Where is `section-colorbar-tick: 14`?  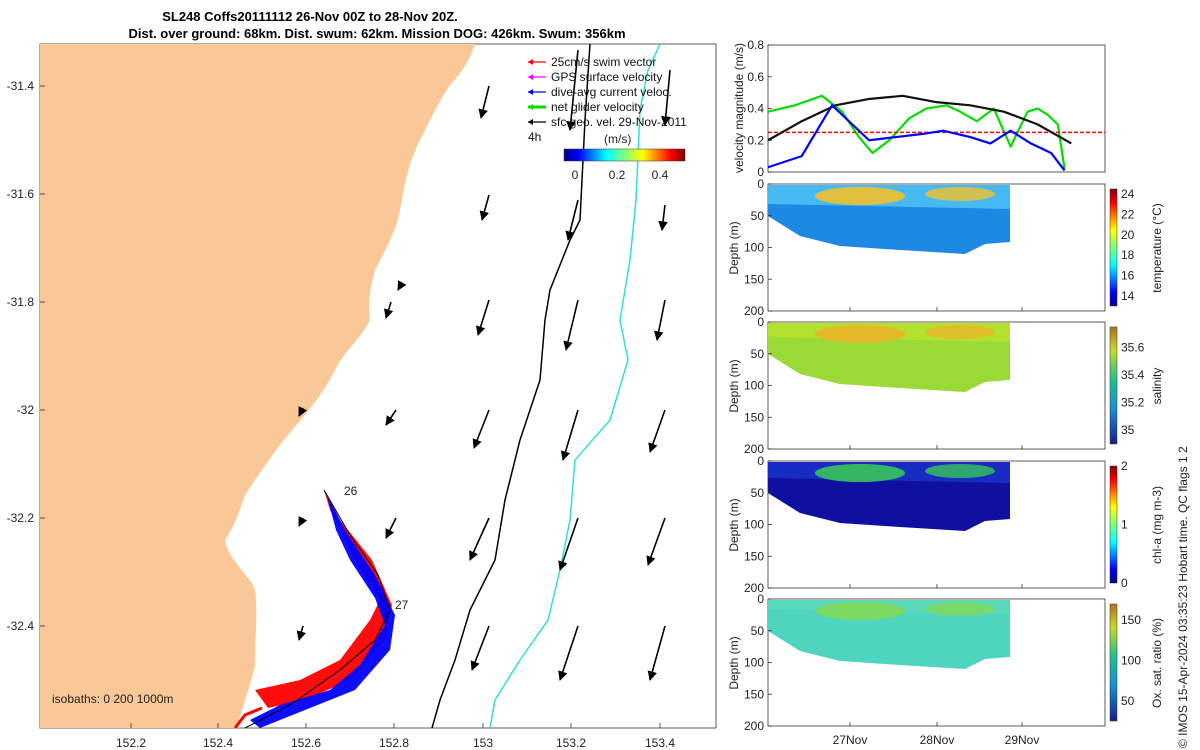 section-colorbar-tick: 14 is located at coordinates (1128, 296).